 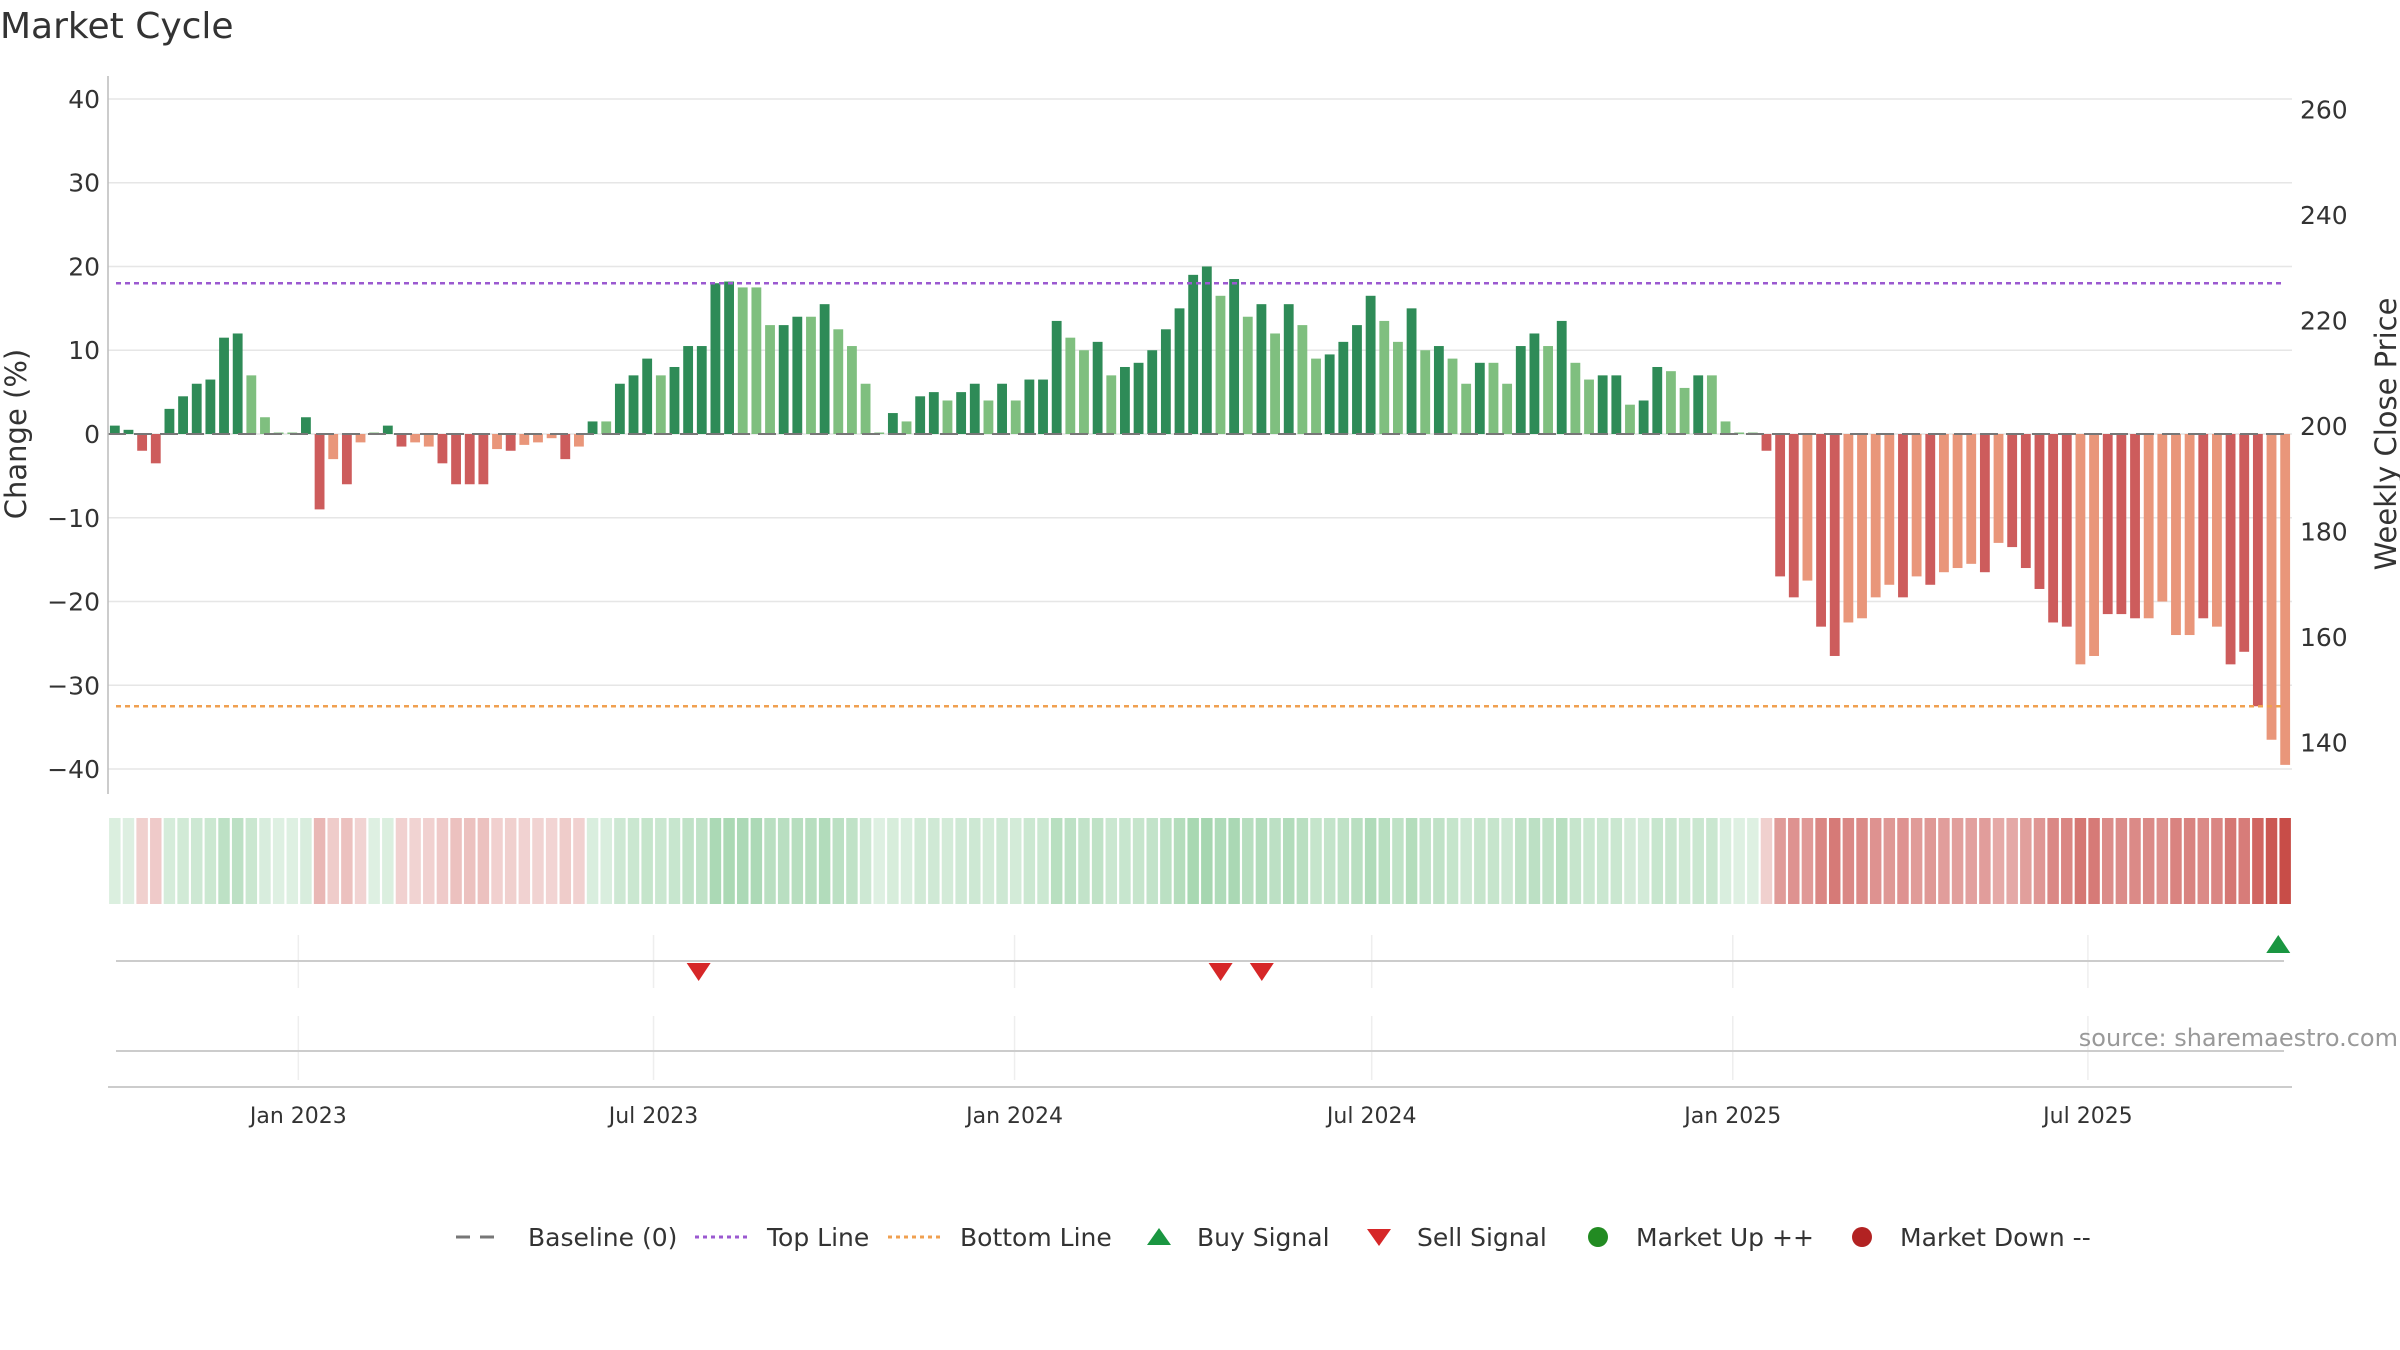 I want to click on x-tick-label: Jan 2023, so click(x=297, y=1116).